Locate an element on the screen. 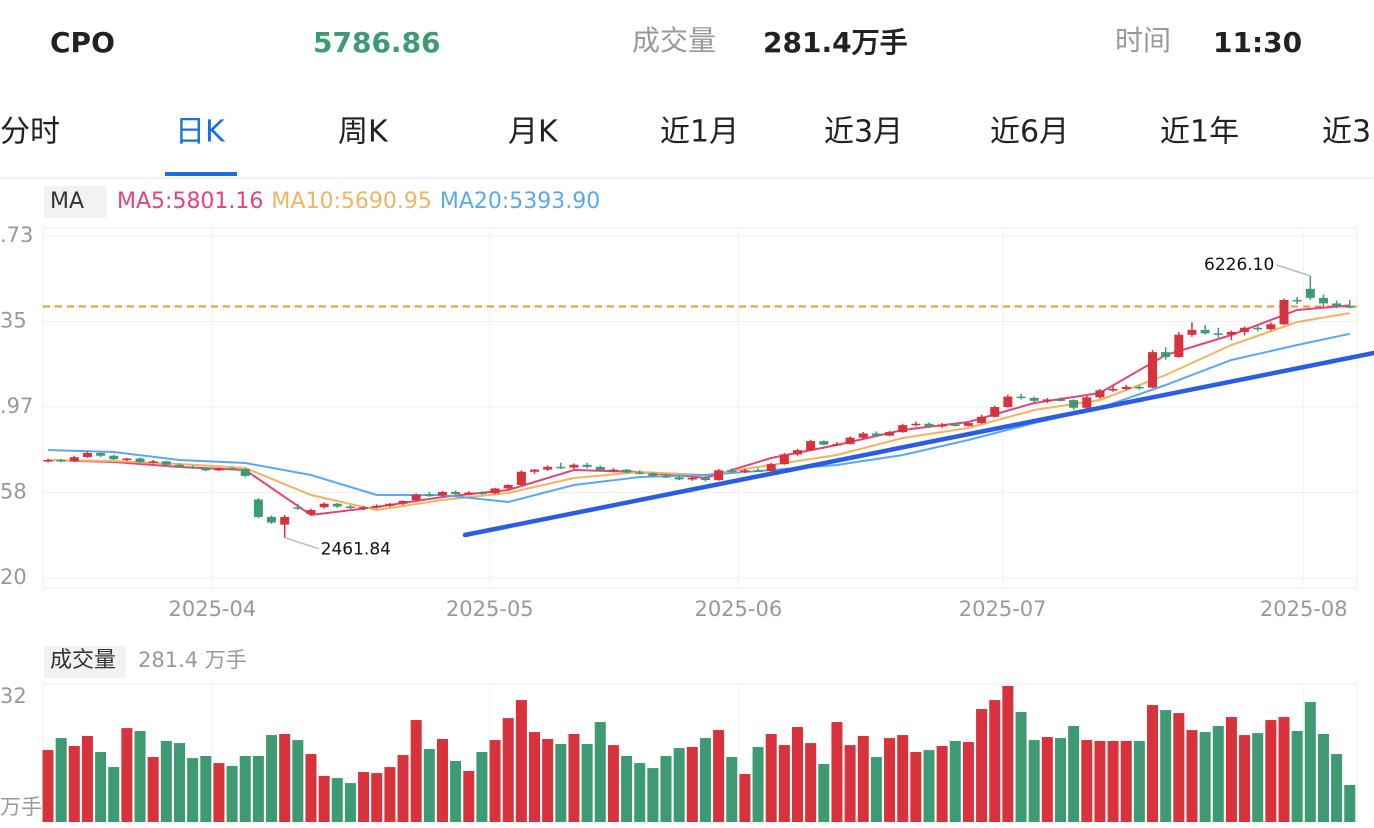 This screenshot has width=1374, height=828. price: 5786.86 is located at coordinates (377, 42).